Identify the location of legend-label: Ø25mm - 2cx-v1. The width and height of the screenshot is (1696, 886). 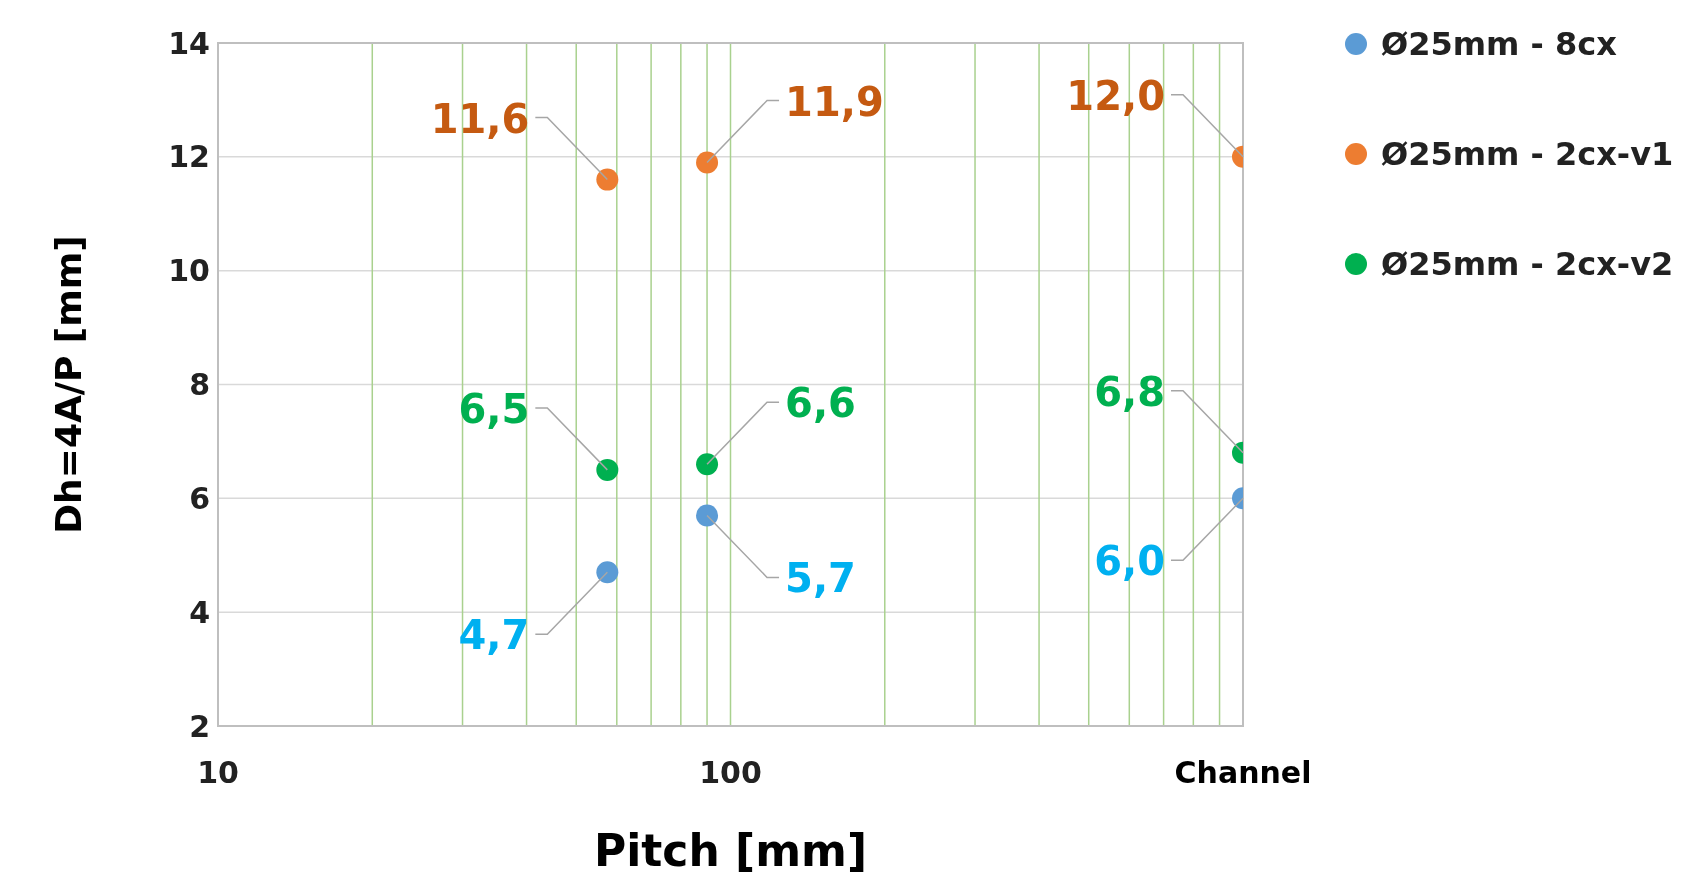
(1527, 154).